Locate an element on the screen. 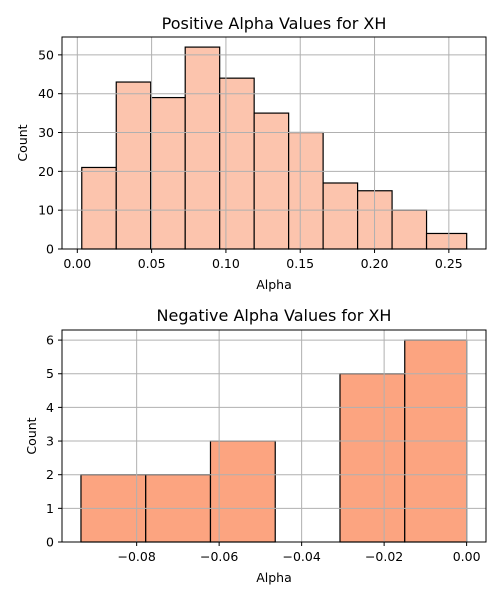 The width and height of the screenshot is (500, 600). x-tick-label: 0.25 is located at coordinates (449, 263).